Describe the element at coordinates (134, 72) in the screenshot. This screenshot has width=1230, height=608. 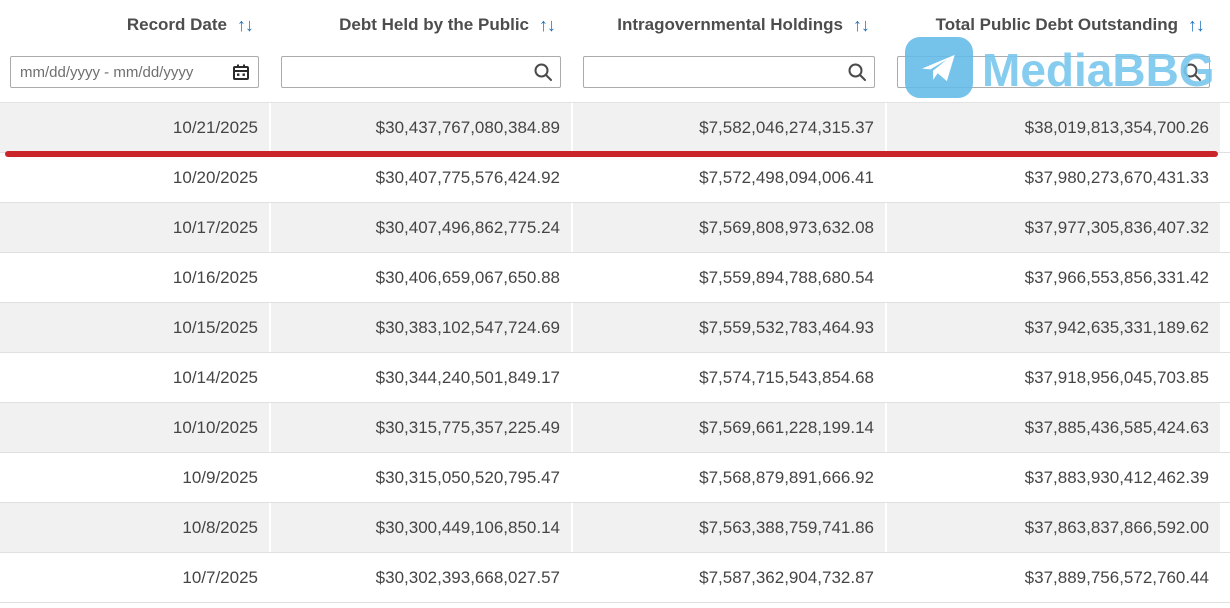
I see `date-range-input` at that location.